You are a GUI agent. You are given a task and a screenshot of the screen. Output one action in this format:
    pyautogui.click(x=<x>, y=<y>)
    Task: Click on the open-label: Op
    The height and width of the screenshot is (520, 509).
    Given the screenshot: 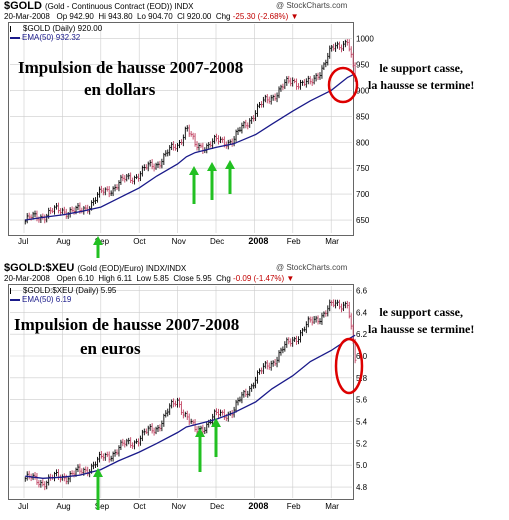 What is the action you would take?
    pyautogui.click(x=62, y=16)
    